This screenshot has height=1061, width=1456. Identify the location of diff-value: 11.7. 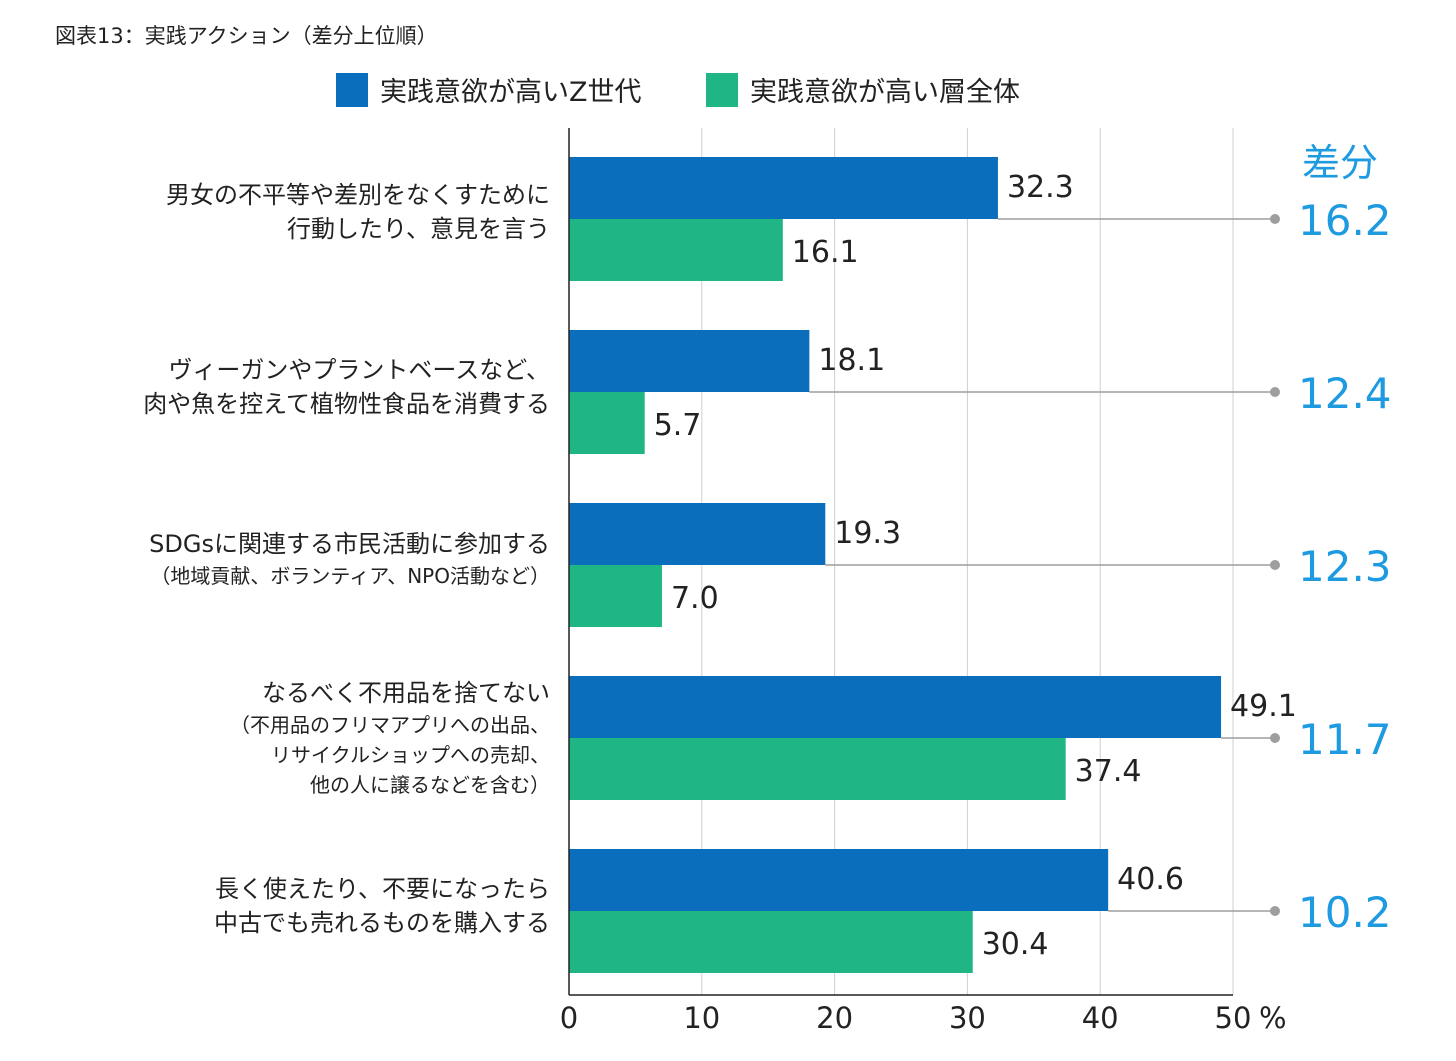
(1345, 739).